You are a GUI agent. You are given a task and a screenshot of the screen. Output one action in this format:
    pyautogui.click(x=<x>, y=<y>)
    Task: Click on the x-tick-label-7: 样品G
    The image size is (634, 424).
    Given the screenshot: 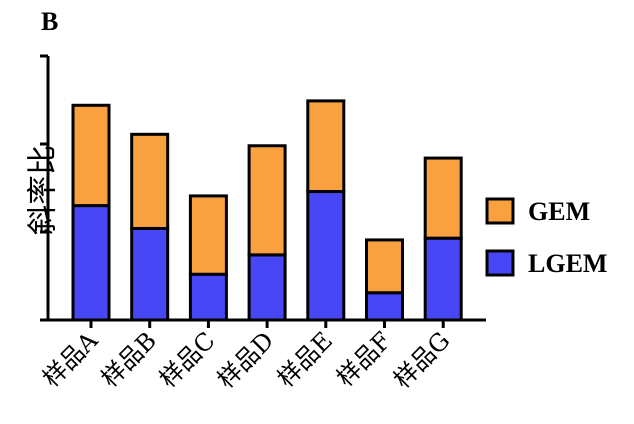 What is the action you would take?
    pyautogui.click(x=421, y=359)
    